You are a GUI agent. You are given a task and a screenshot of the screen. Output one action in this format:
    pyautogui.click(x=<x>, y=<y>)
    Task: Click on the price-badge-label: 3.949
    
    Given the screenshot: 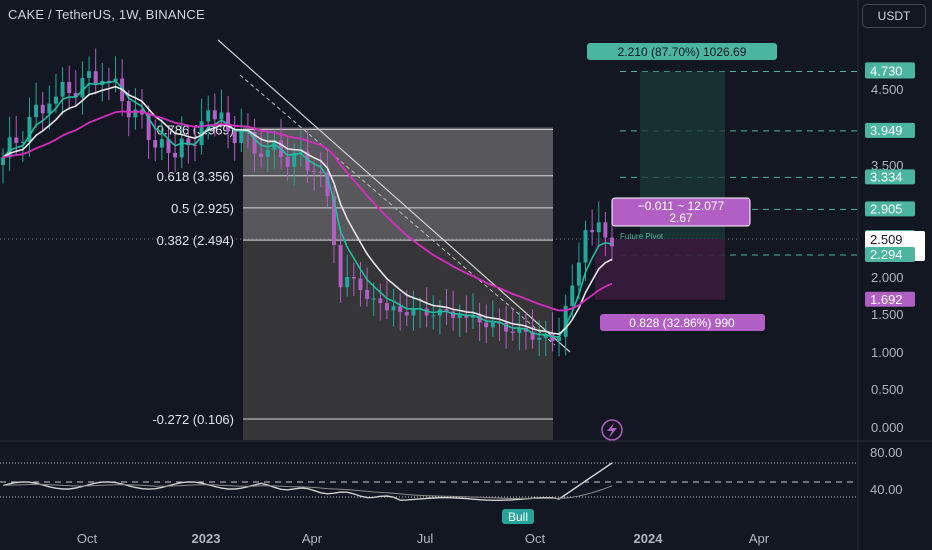 What is the action you would take?
    pyautogui.click(x=886, y=130)
    